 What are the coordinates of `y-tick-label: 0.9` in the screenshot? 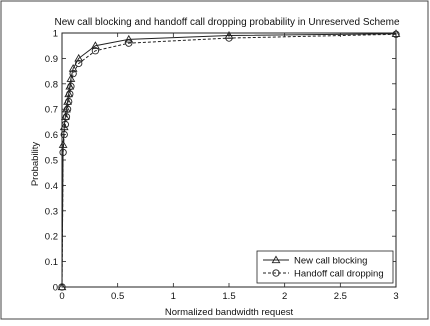 It's located at (51, 59).